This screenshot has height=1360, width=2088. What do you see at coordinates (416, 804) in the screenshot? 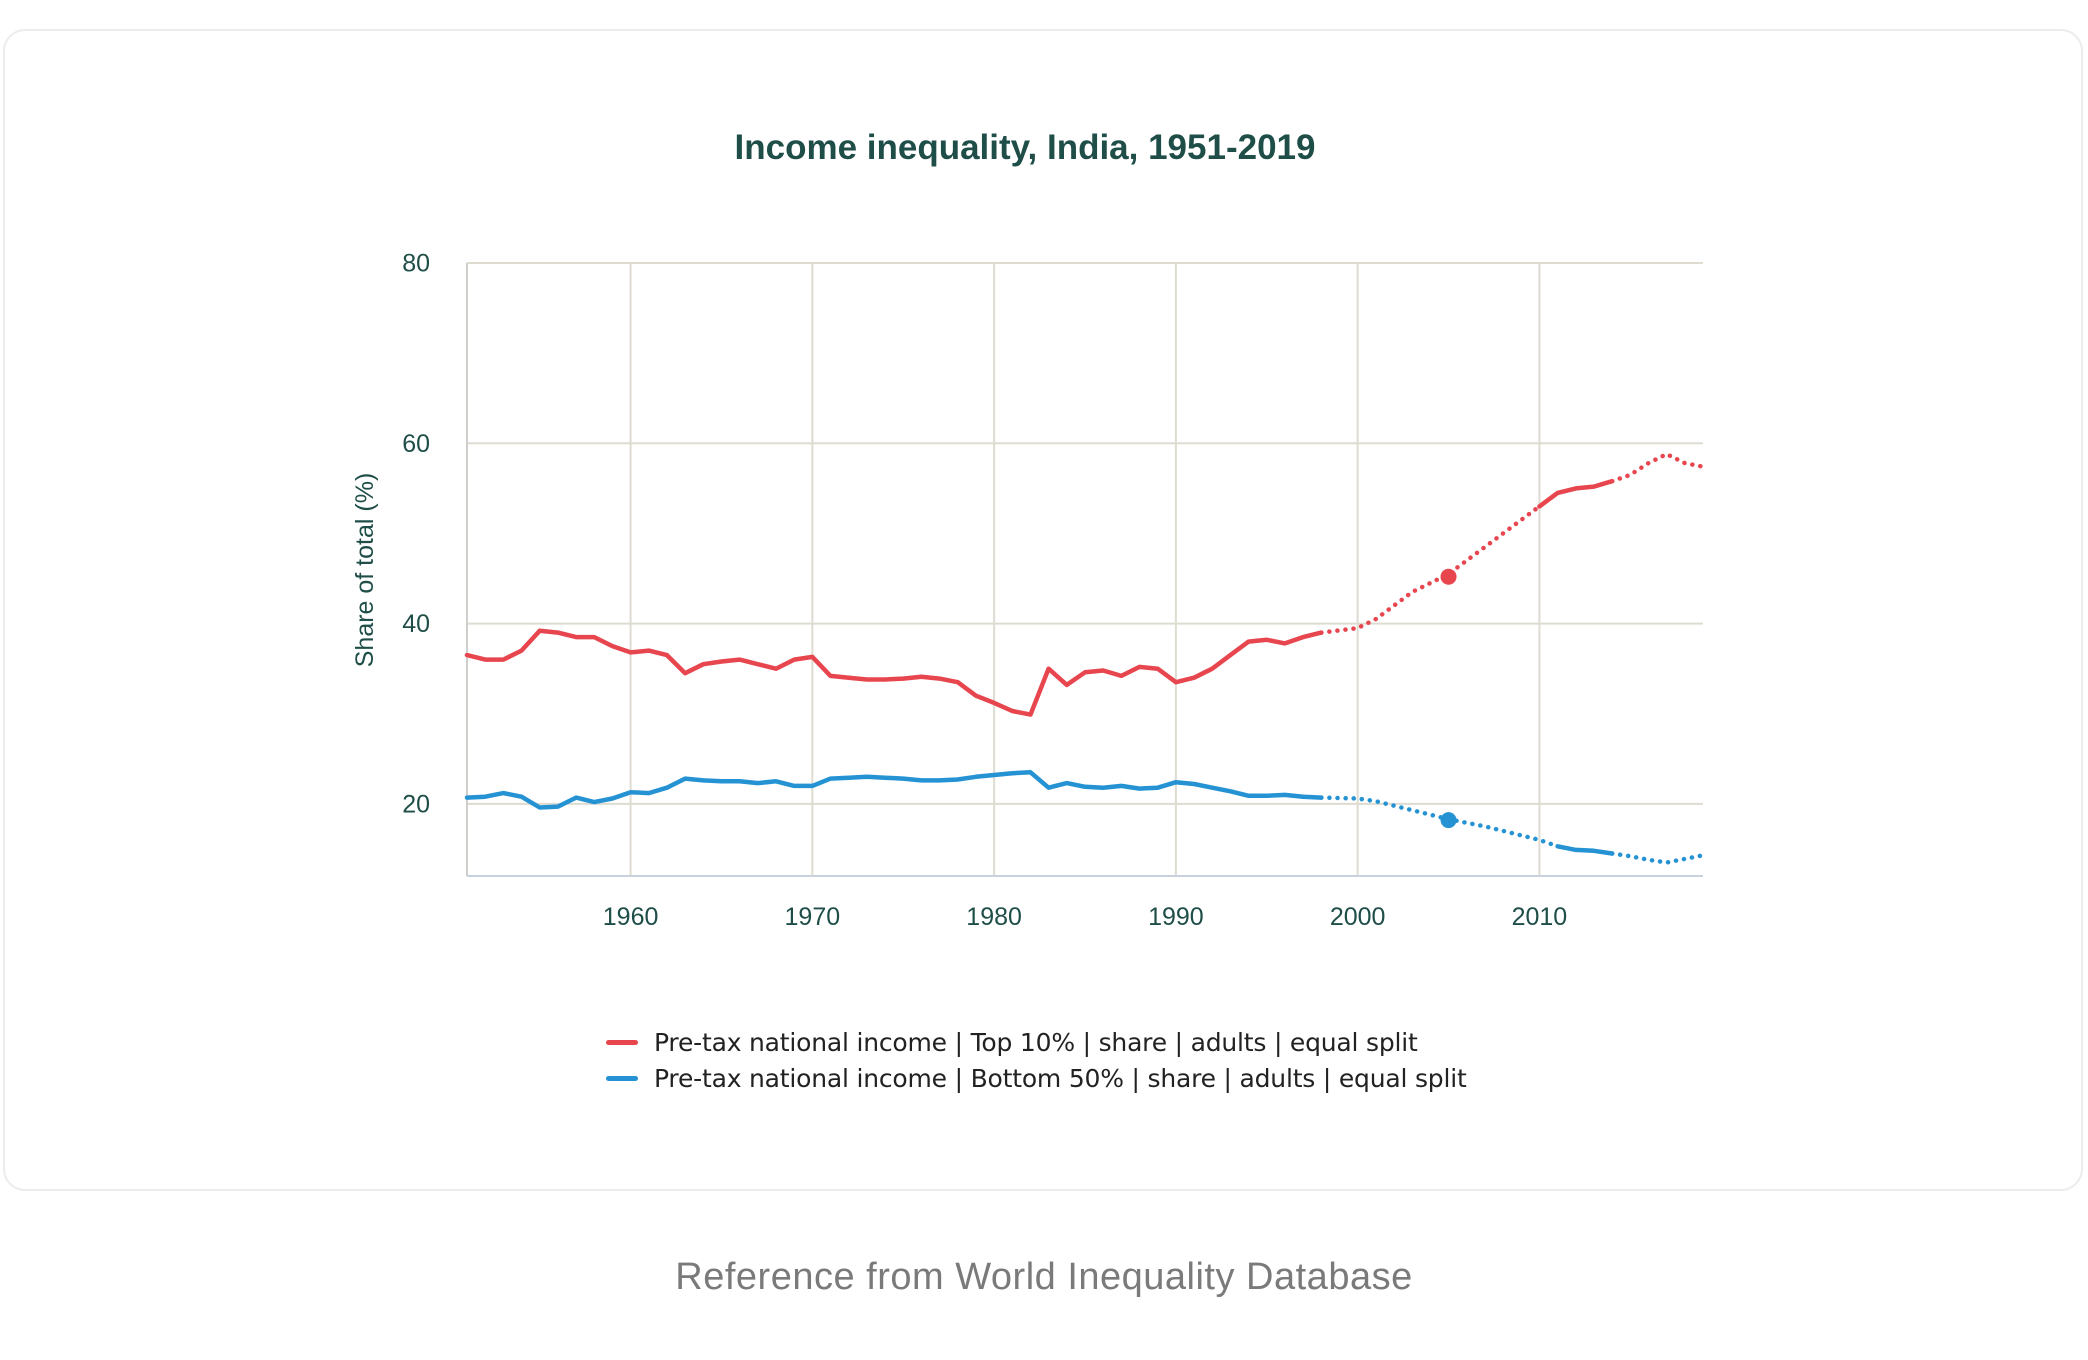
I see `y-tick-label: 20` at bounding box center [416, 804].